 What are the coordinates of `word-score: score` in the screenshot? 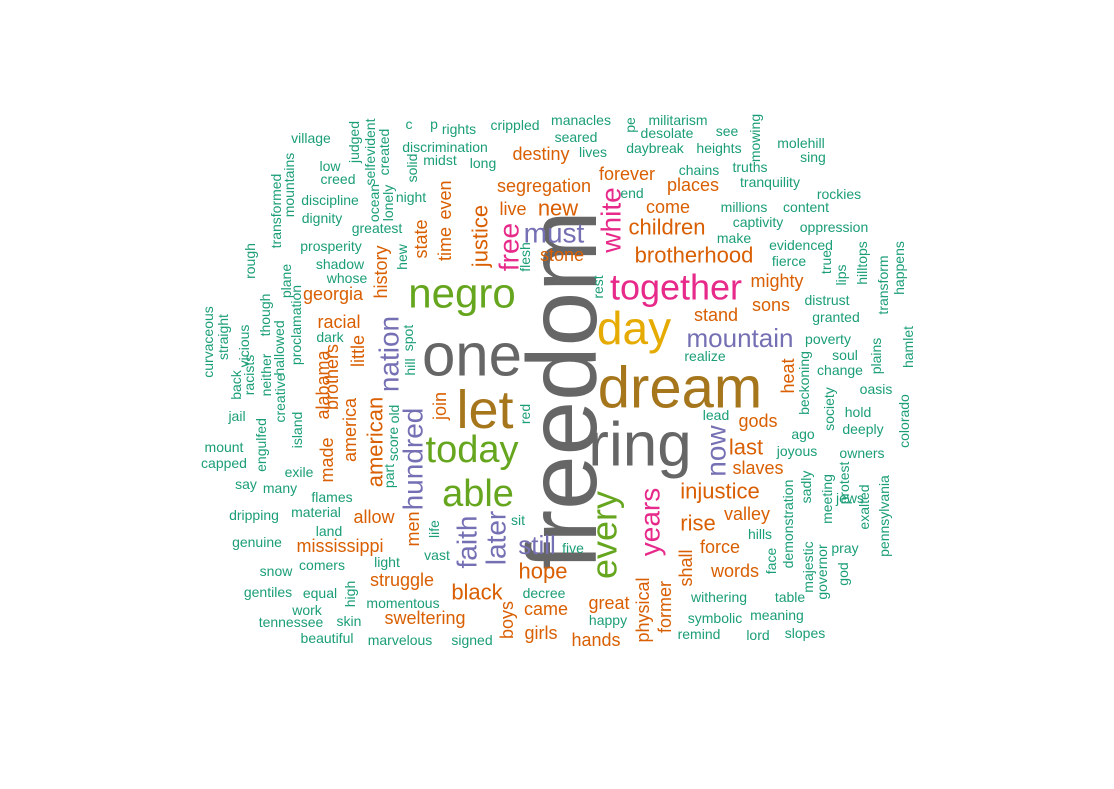 It's located at (393, 444).